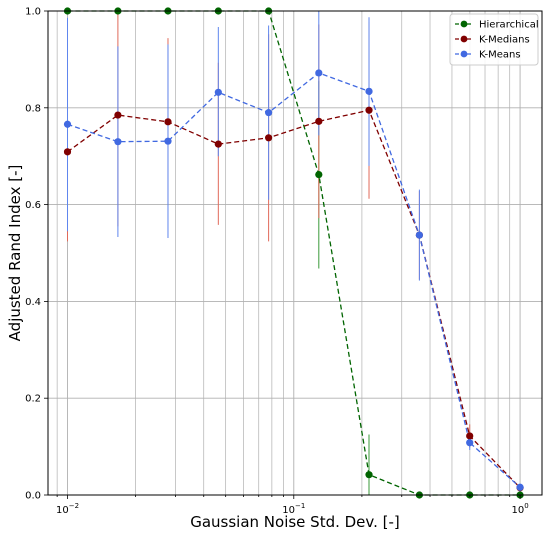 This screenshot has height=534, width=550. I want to click on y-tick-label: 0.0, so click(33, 496).